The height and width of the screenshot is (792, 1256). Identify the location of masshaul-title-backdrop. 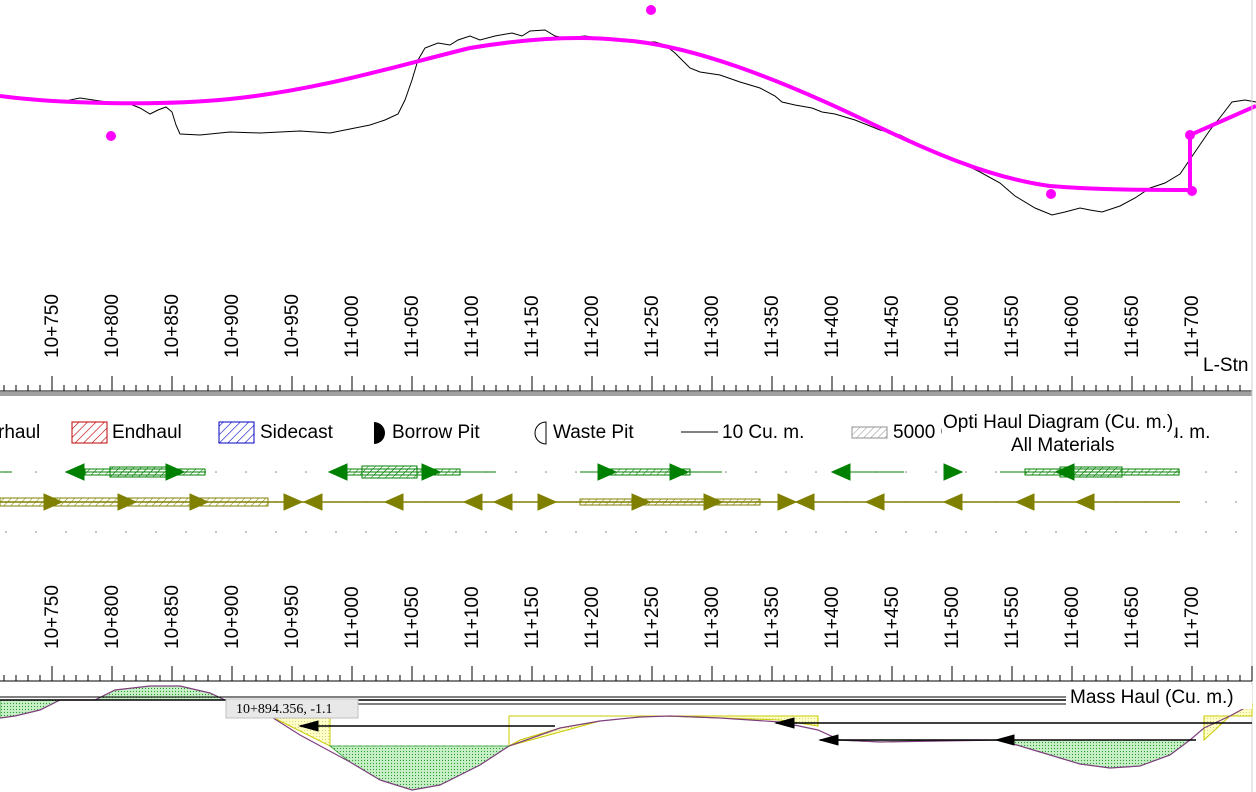
(1159, 697).